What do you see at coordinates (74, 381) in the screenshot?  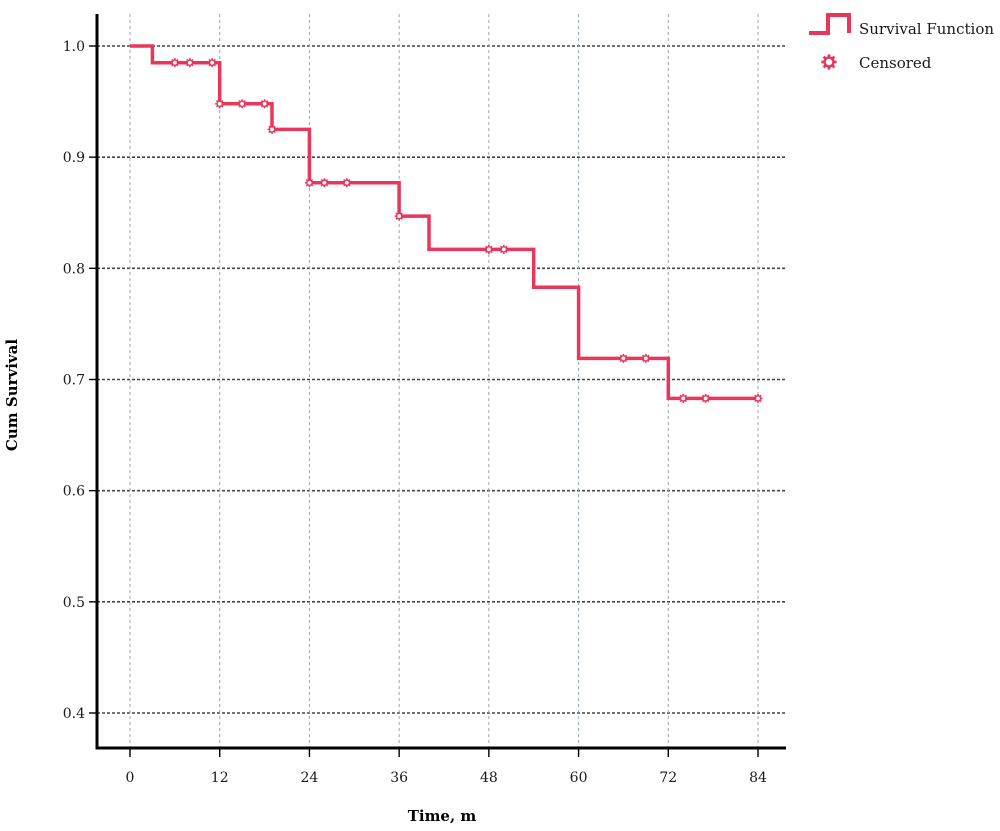 I see `y-tick-label: 0.7` at bounding box center [74, 381].